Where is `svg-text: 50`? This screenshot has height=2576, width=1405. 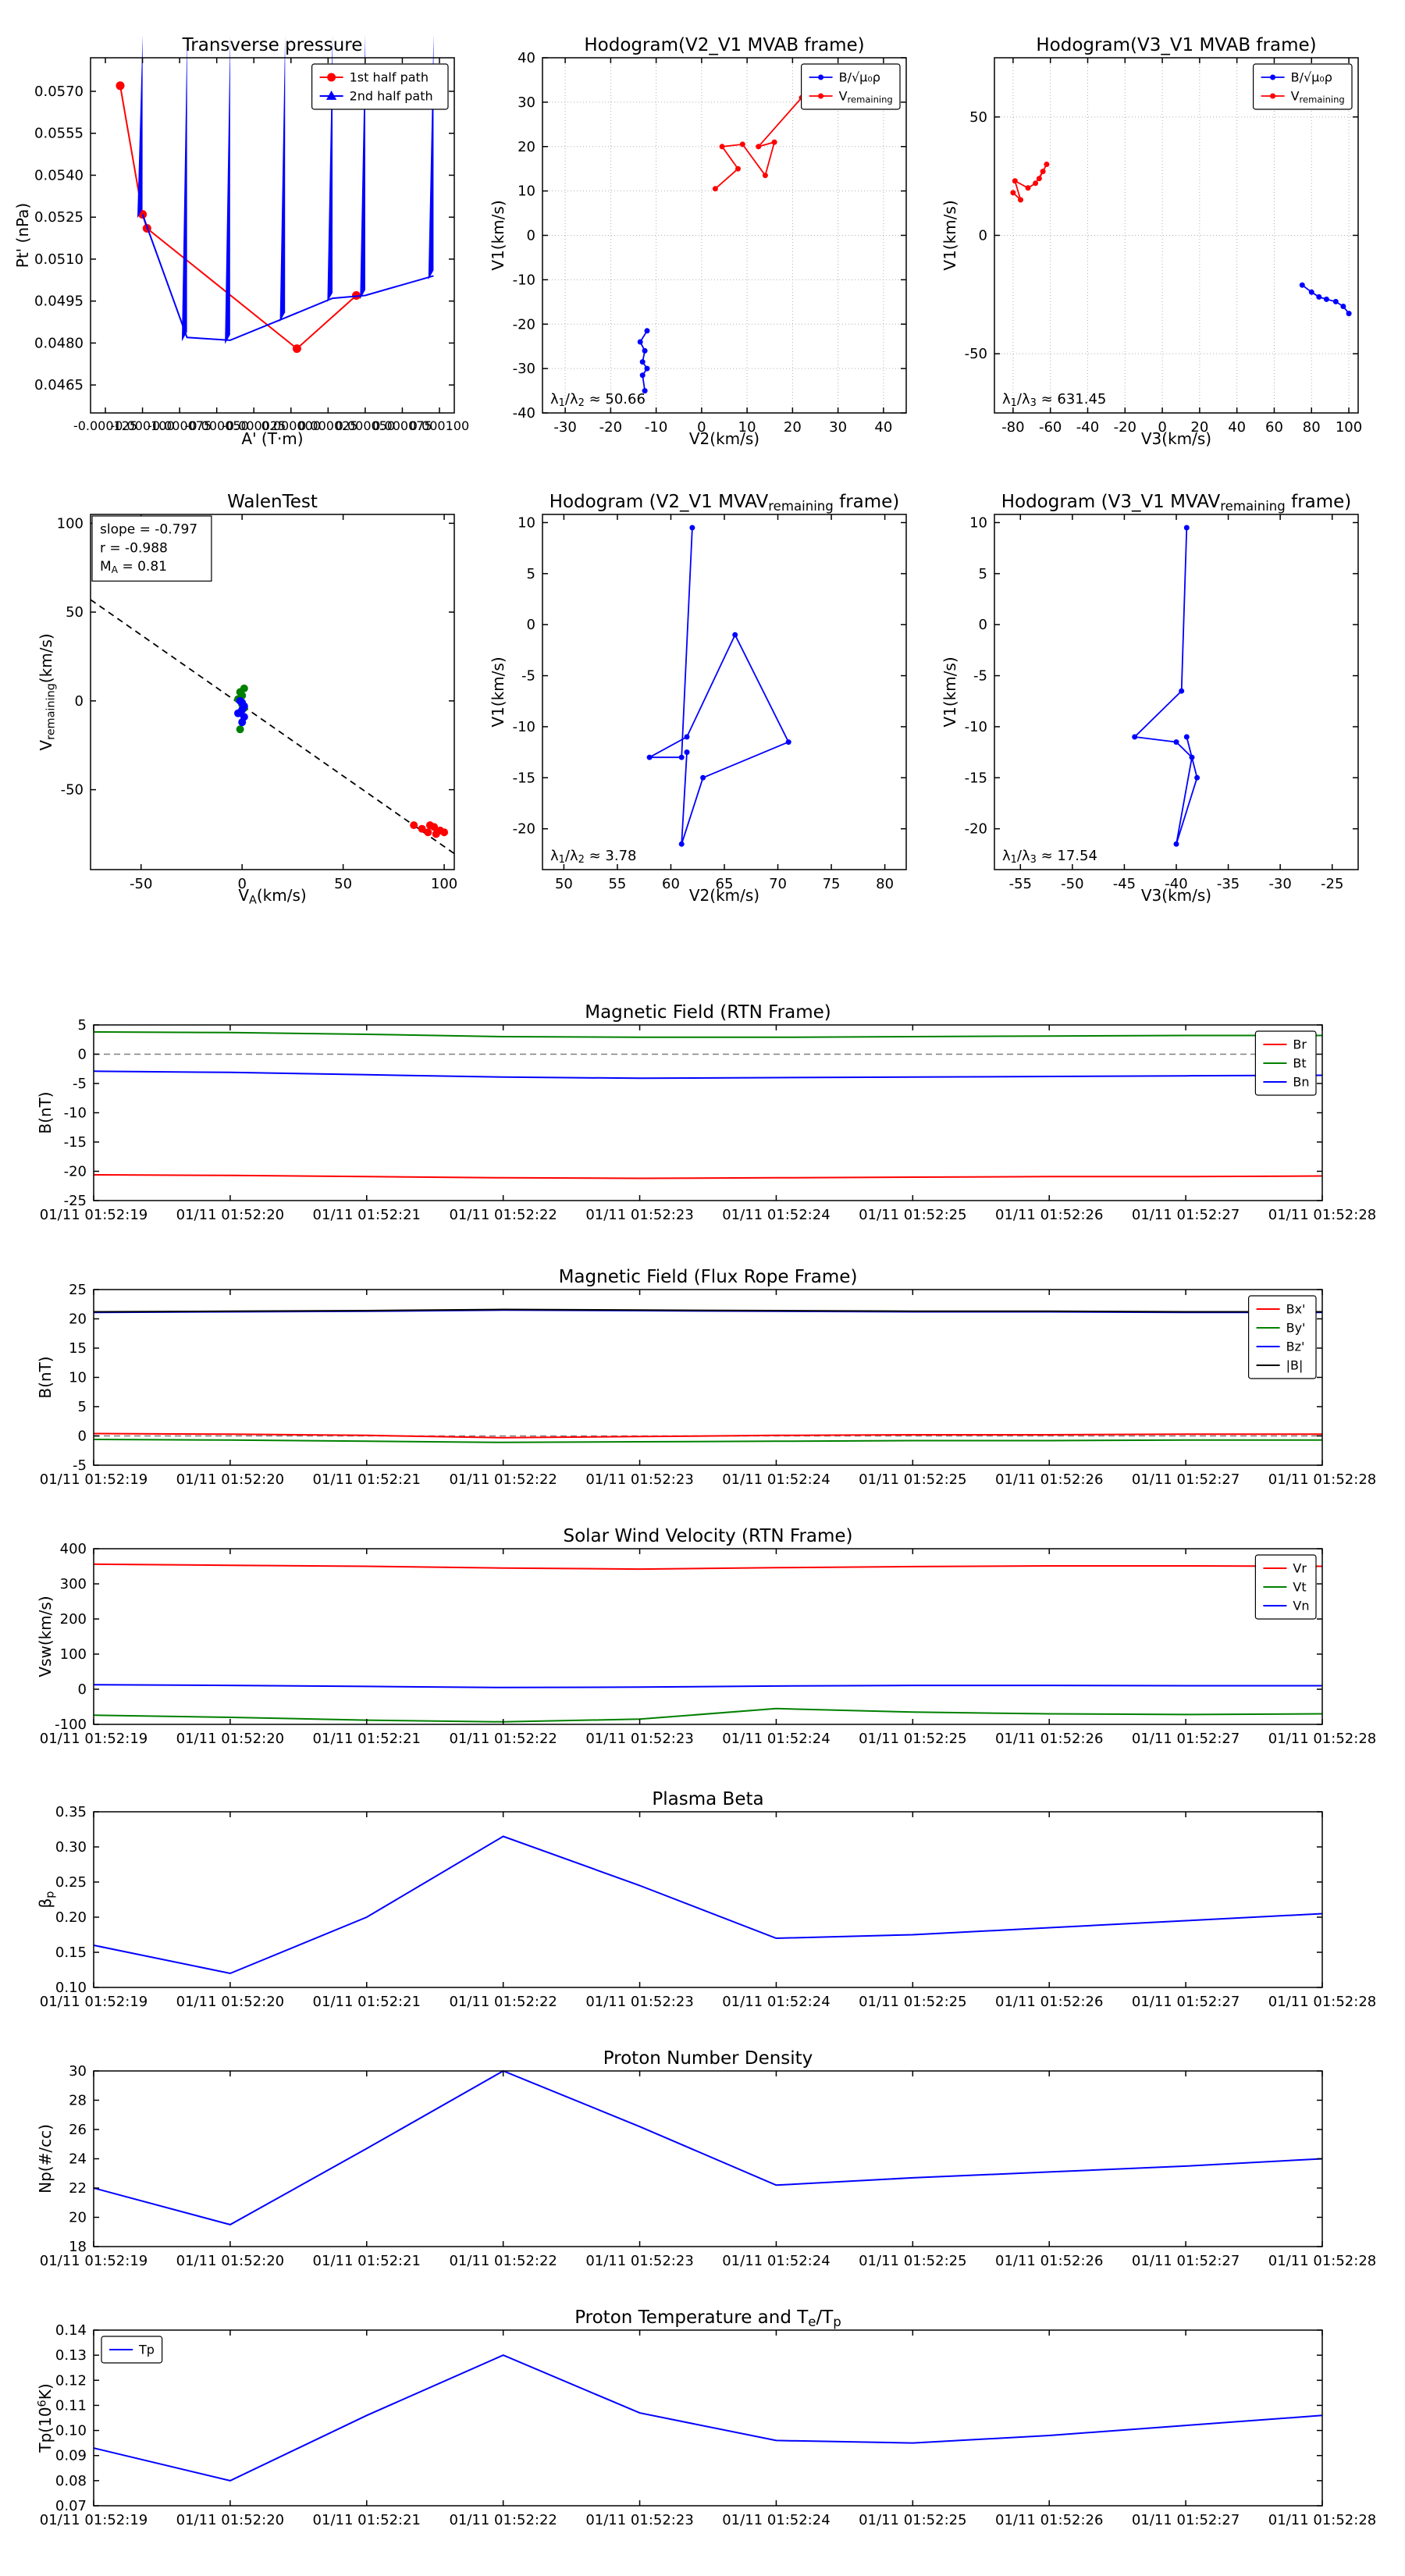
svg-text: 50 is located at coordinates (75, 612).